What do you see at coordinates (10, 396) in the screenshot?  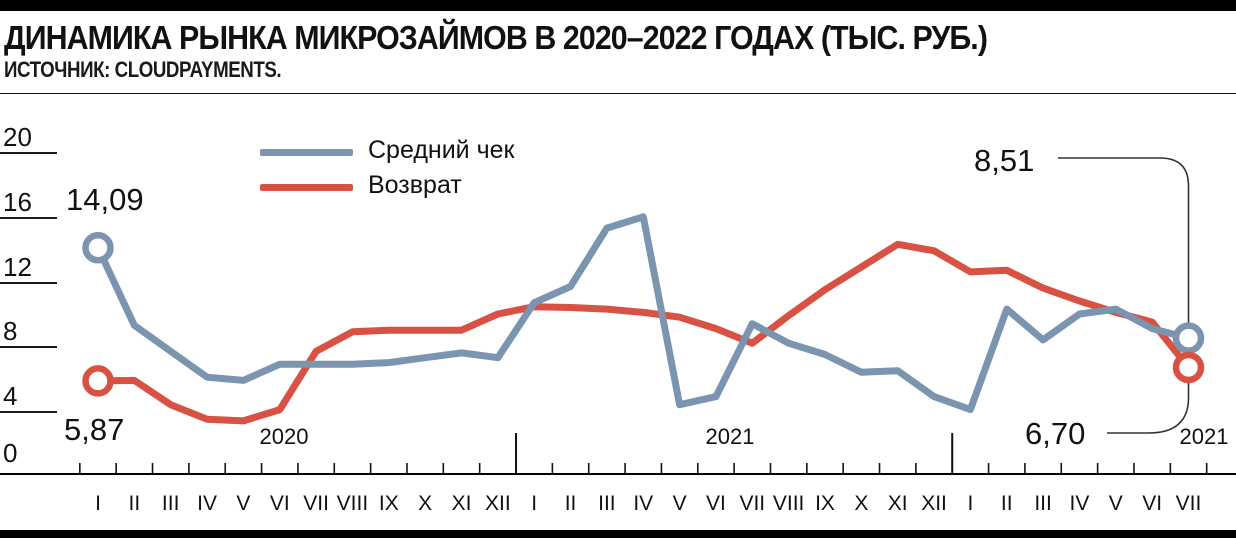 I see `y-tick-label: 4` at bounding box center [10, 396].